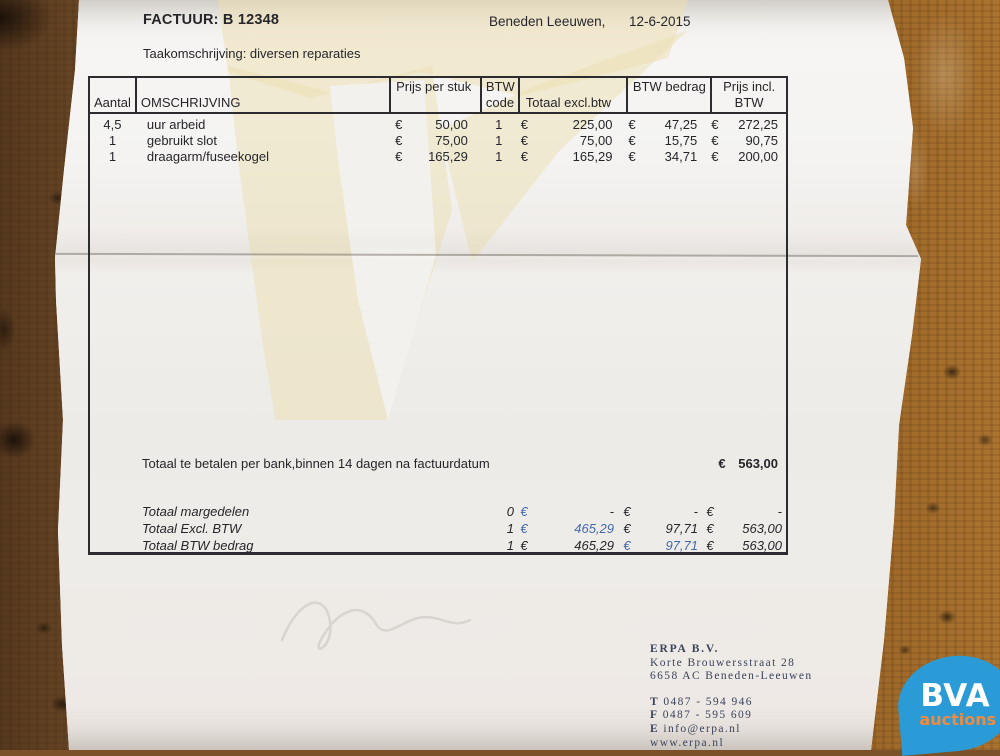 The height and width of the screenshot is (756, 1000). I want to click on company-fax: F 0487 - 595 609, so click(701, 715).